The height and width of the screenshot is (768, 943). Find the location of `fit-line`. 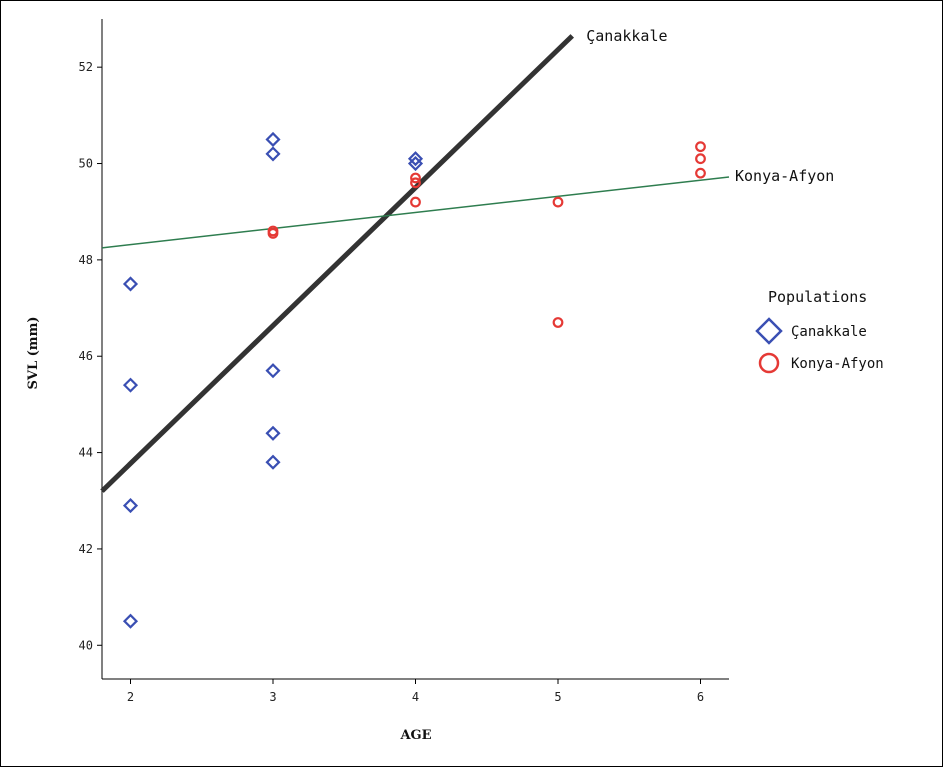

fit-line is located at coordinates (415, 212).